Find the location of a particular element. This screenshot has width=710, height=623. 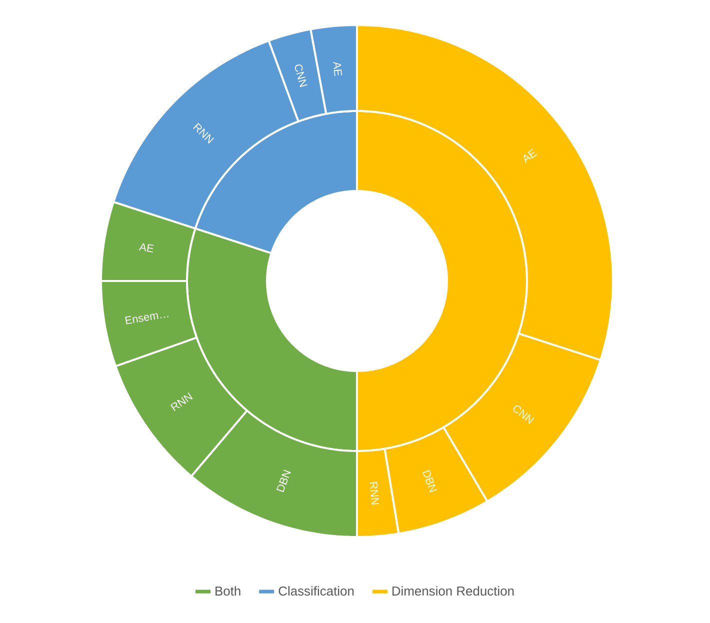

legend-label: Classification is located at coordinates (316, 591).